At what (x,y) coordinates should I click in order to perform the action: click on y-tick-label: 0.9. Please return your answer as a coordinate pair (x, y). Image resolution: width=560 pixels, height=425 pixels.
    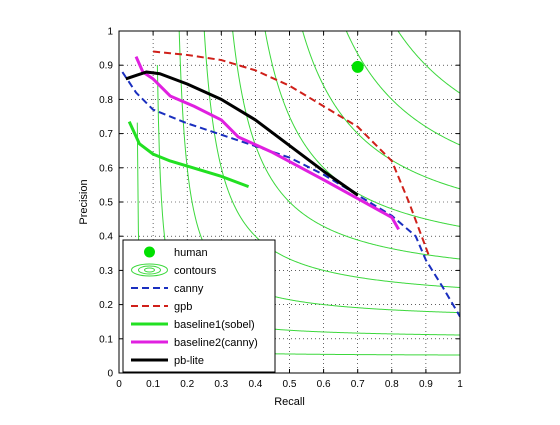
    Looking at the image, I should click on (106, 66).